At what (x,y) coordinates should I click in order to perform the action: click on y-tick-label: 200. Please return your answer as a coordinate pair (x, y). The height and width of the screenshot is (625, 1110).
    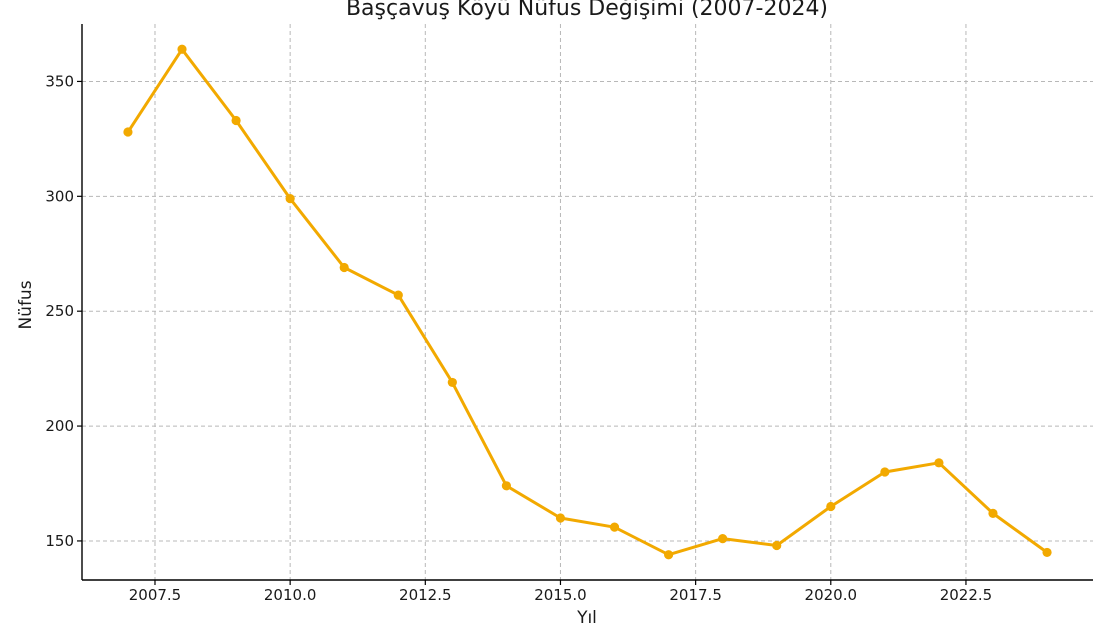
    Looking at the image, I should click on (59, 426).